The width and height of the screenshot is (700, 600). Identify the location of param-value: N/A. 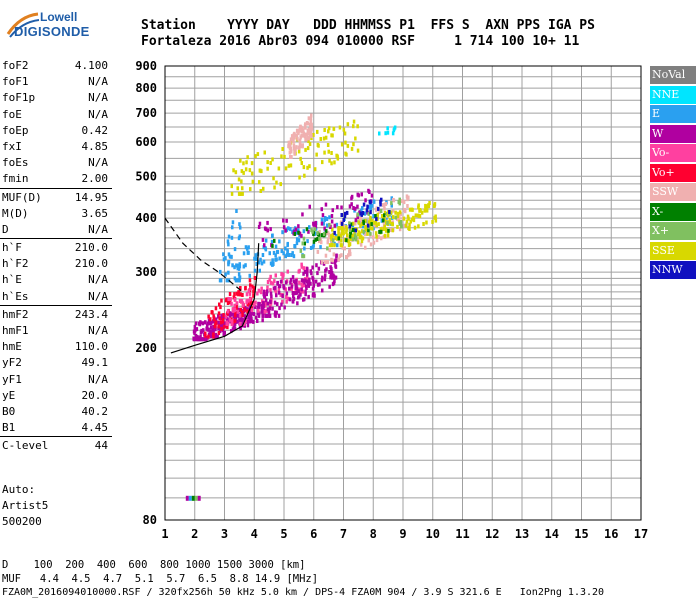
(98, 296).